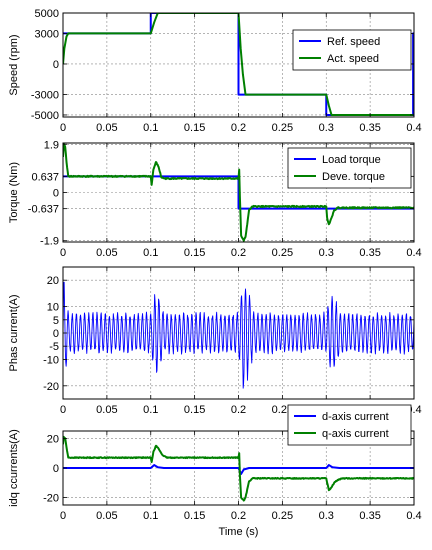 Image resolution: width=432 pixels, height=550 pixels. What do you see at coordinates (351, 160) in the screenshot?
I see `legend-label: Load torque` at bounding box center [351, 160].